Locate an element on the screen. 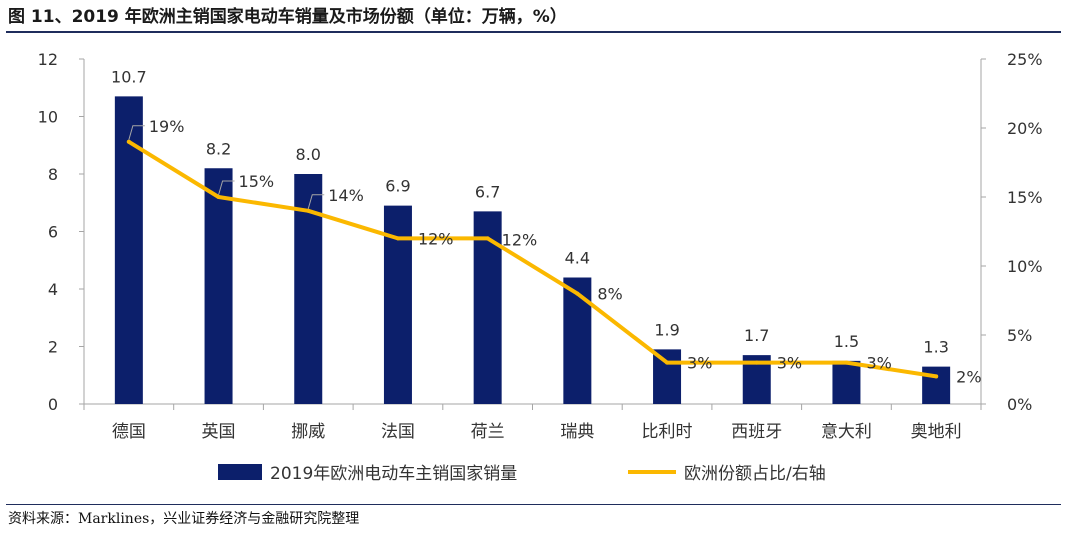 The width and height of the screenshot is (1067, 534). source-note: 资料来源：Marklines，兴业证券经济与金融研究院整理 is located at coordinates (184, 519).